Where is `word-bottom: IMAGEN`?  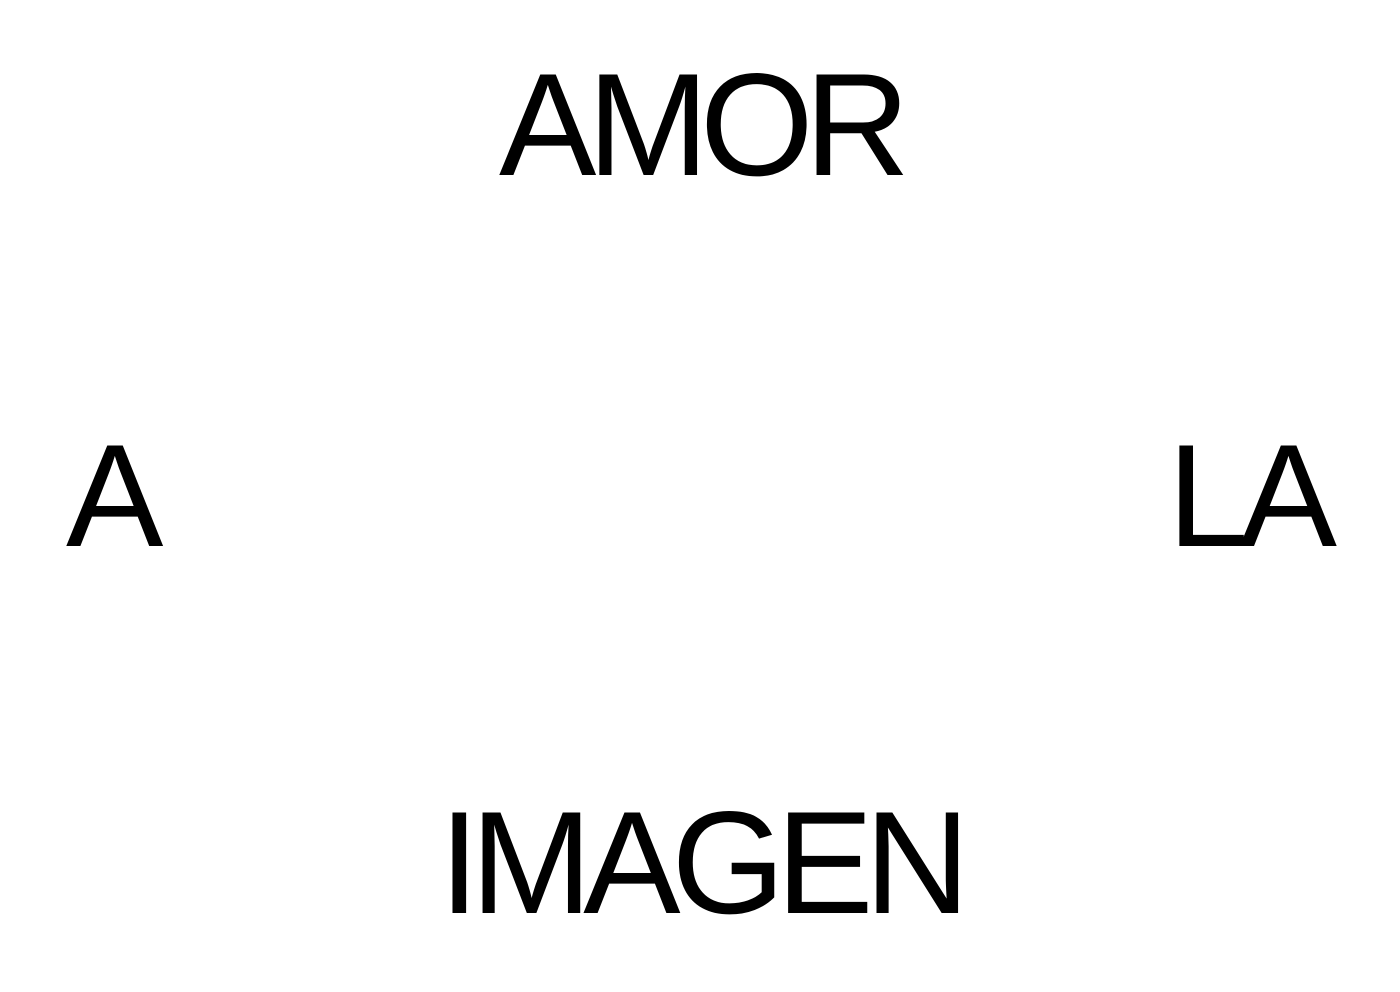 word-bottom: IMAGEN is located at coordinates (704, 862).